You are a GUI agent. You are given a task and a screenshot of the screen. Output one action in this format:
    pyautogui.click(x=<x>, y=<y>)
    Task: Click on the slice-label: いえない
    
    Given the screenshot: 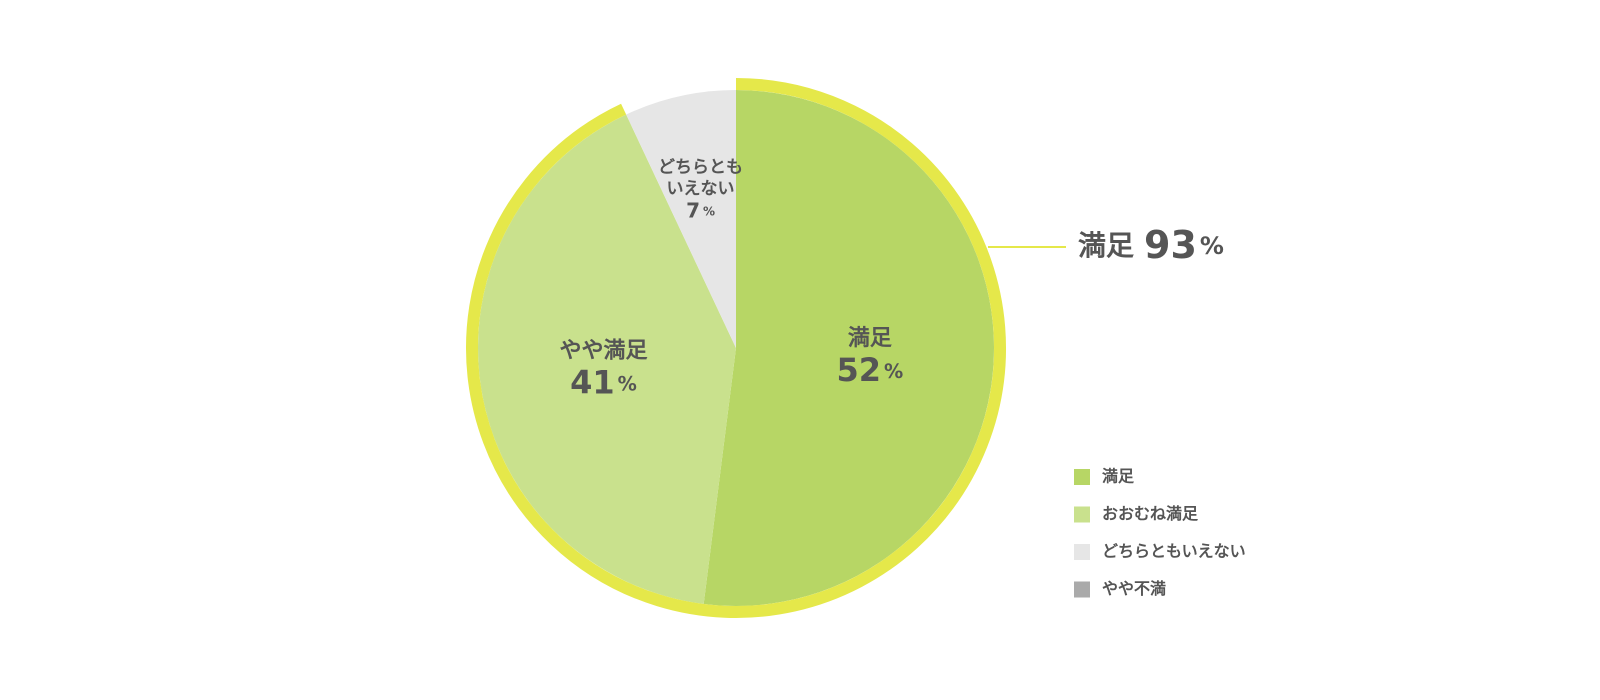 What is the action you would take?
    pyautogui.click(x=701, y=189)
    